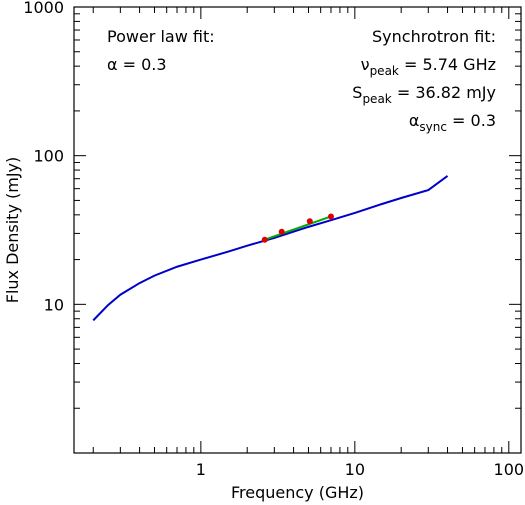  What do you see at coordinates (357, 92) in the screenshot?
I see `s-symbol: S` at bounding box center [357, 92].